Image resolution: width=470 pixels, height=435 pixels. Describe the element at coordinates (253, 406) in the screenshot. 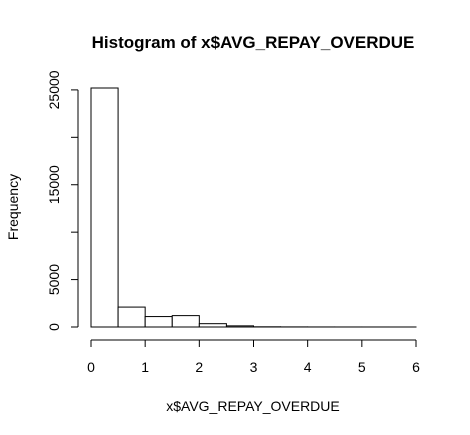

I see `x-axis-label: x$AVG_REPAY_OVERDUE` at that location.